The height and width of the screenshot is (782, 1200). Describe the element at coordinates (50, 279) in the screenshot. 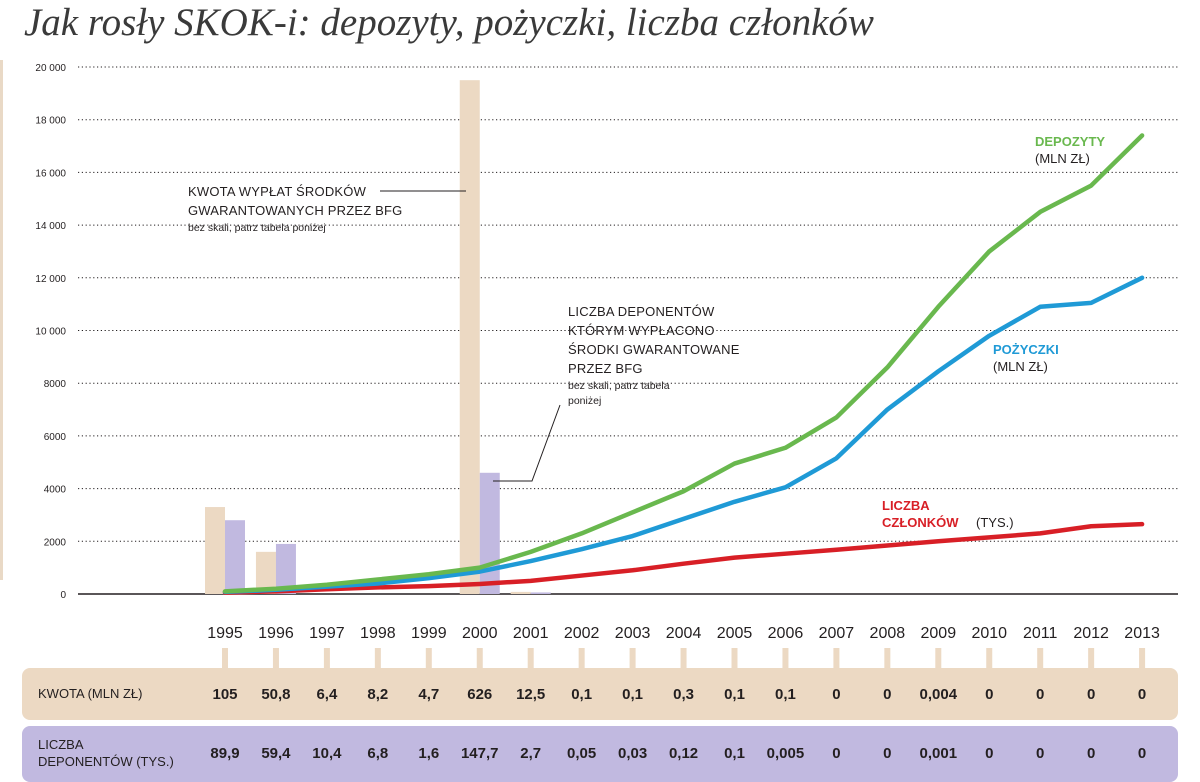

I see `y-tick-label: 12 000` at that location.